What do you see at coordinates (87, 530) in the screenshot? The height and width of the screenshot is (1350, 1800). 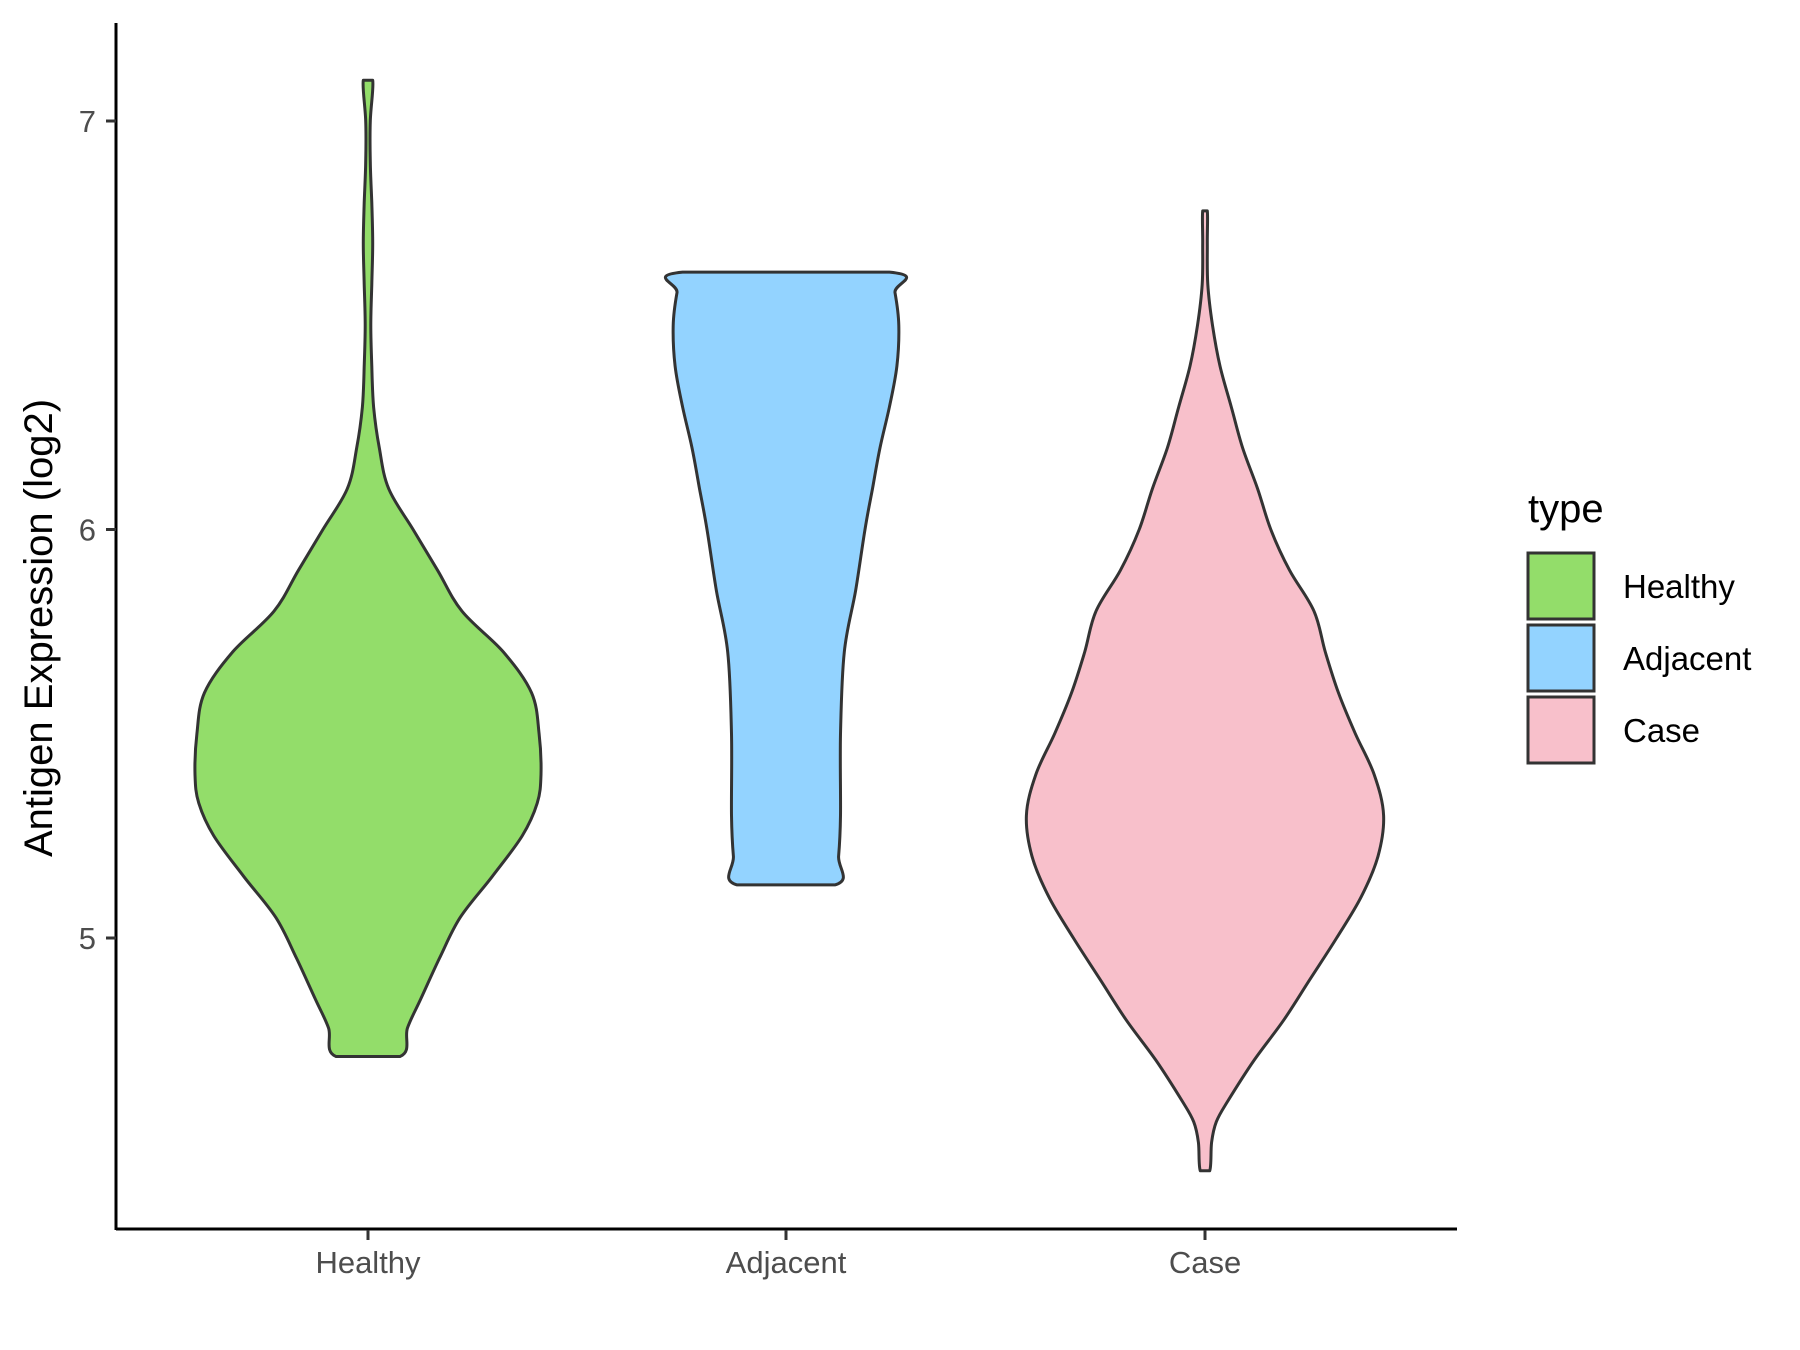 I see `y-tick-label: 6` at bounding box center [87, 530].